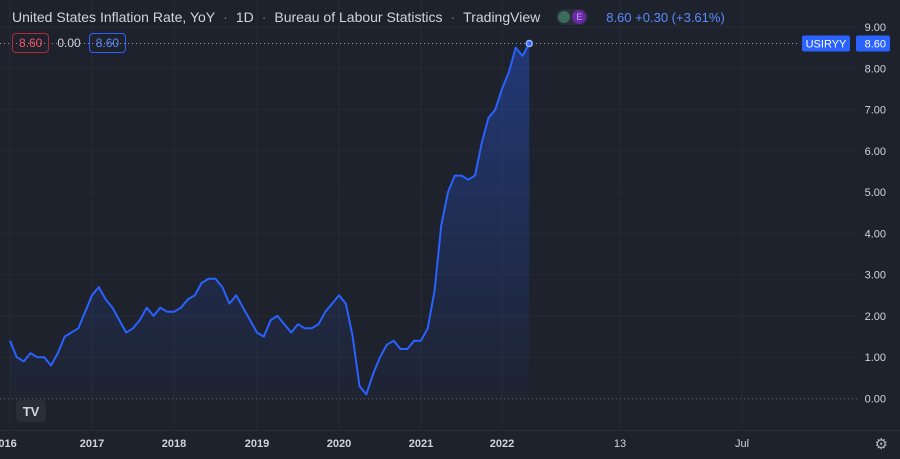 Image resolution: width=900 pixels, height=459 pixels. I want to click on y-tick-label: 8.00, so click(875, 69).